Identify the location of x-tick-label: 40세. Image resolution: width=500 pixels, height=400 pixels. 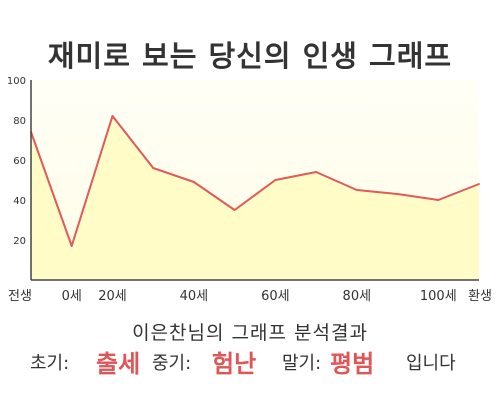
(194, 296).